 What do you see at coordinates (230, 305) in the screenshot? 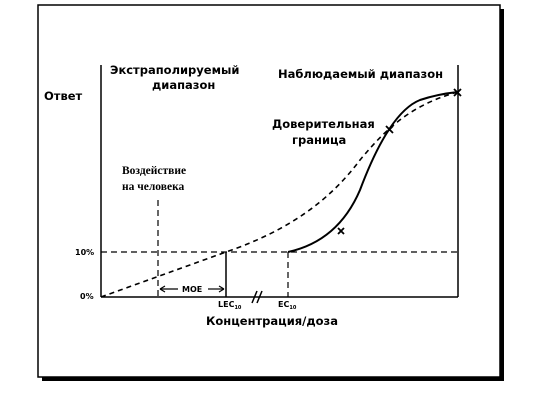
I see `lec-label: LEC10` at bounding box center [230, 305].